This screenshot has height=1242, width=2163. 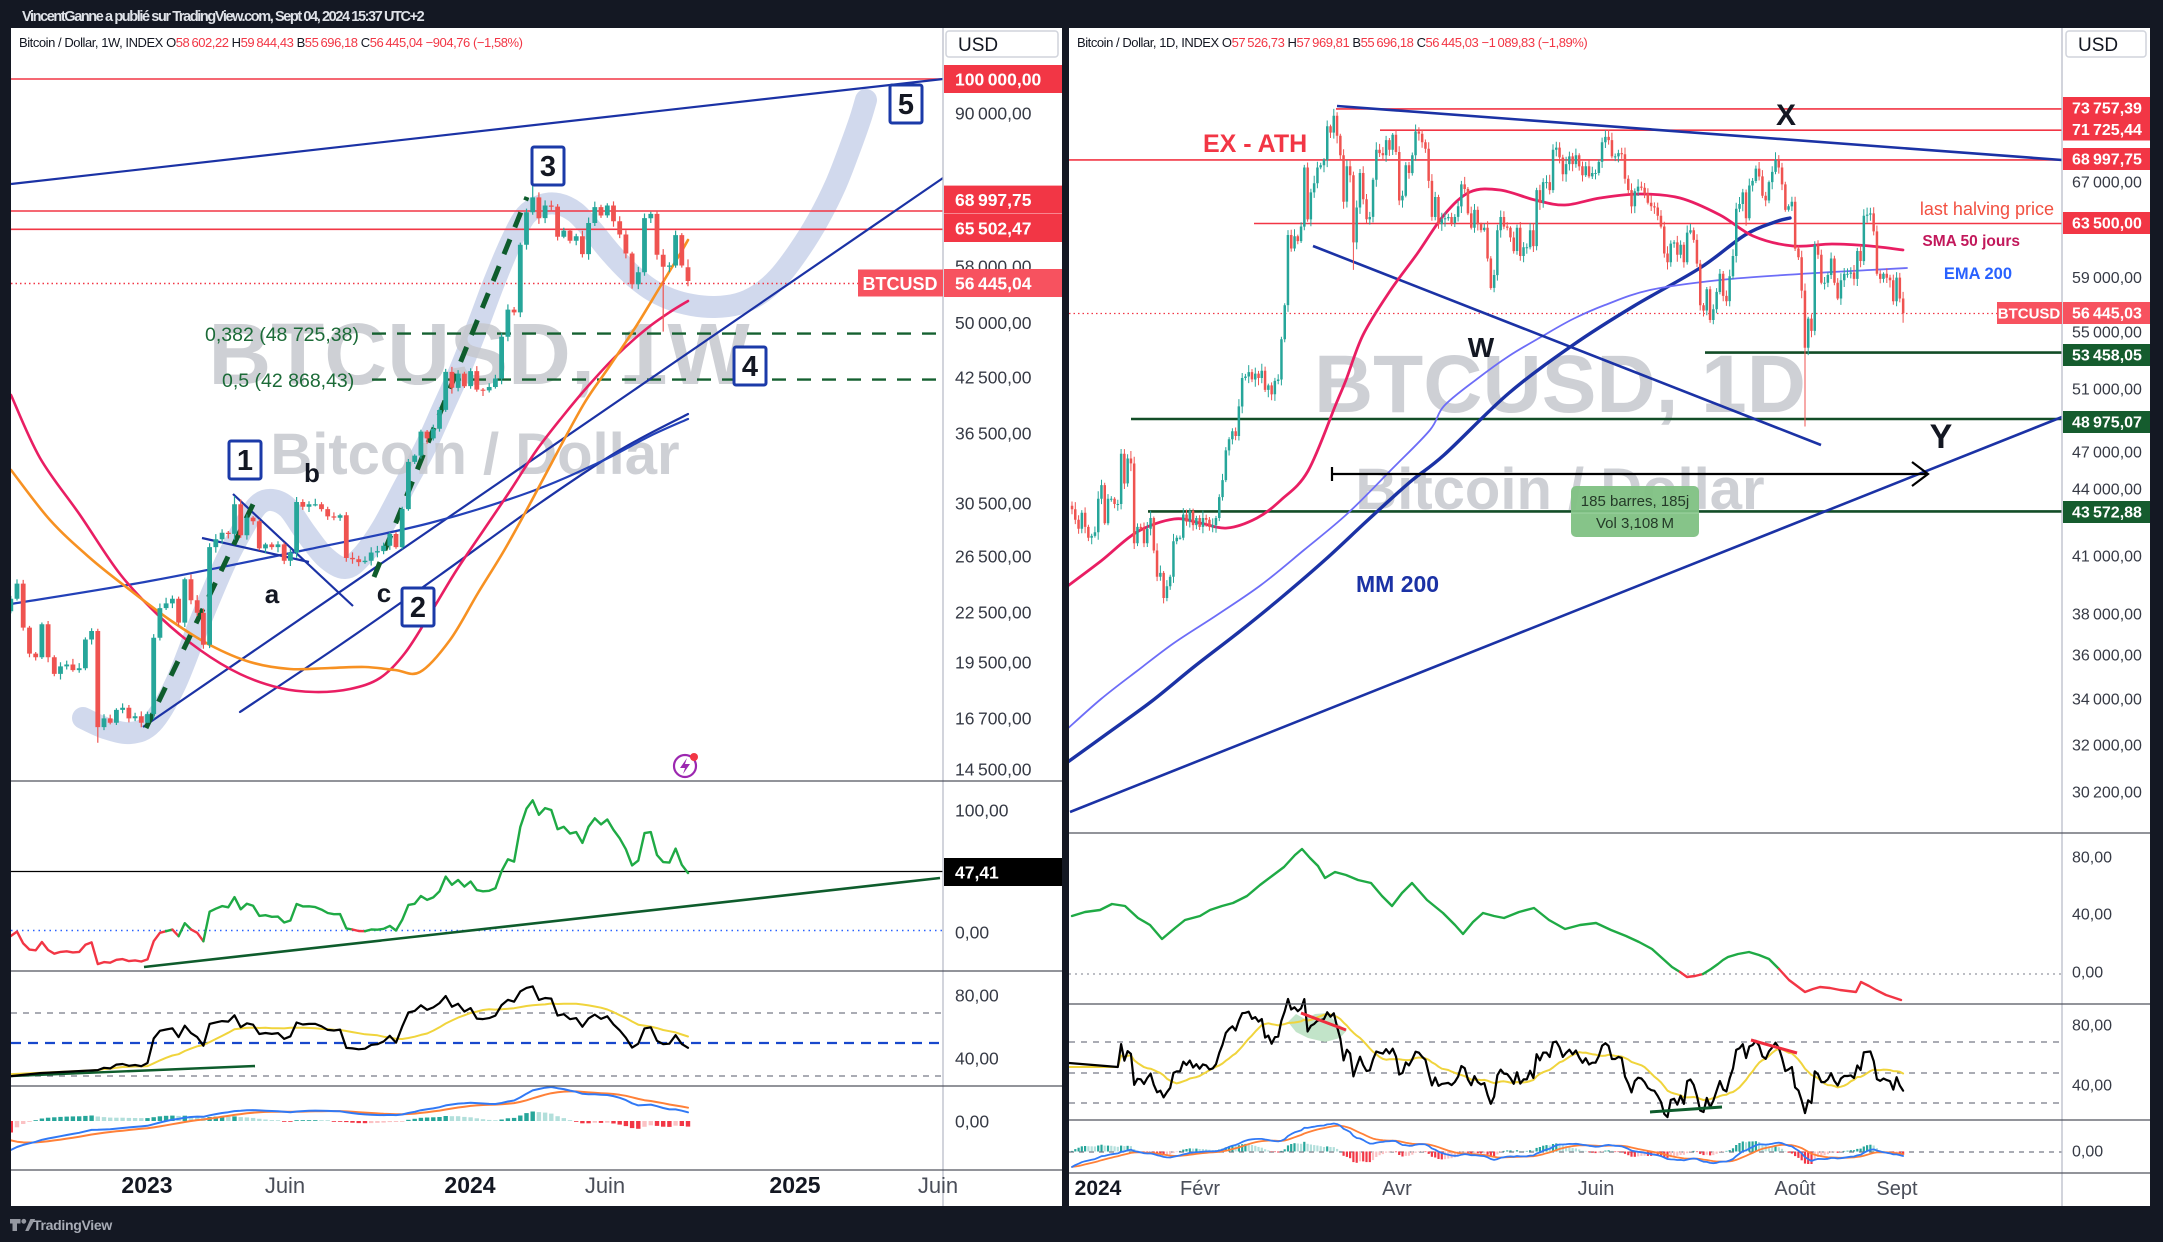 I want to click on svg-text: 0,5 (42 868,43), so click(x=288, y=381).